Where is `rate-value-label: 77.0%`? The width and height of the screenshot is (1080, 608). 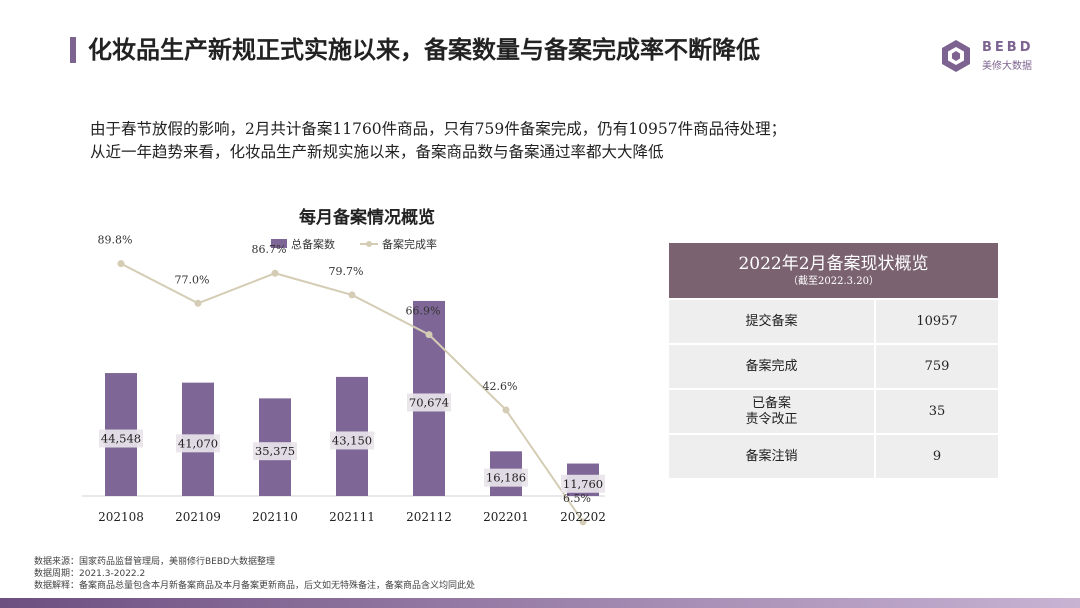 rate-value-label: 77.0% is located at coordinates (192, 279).